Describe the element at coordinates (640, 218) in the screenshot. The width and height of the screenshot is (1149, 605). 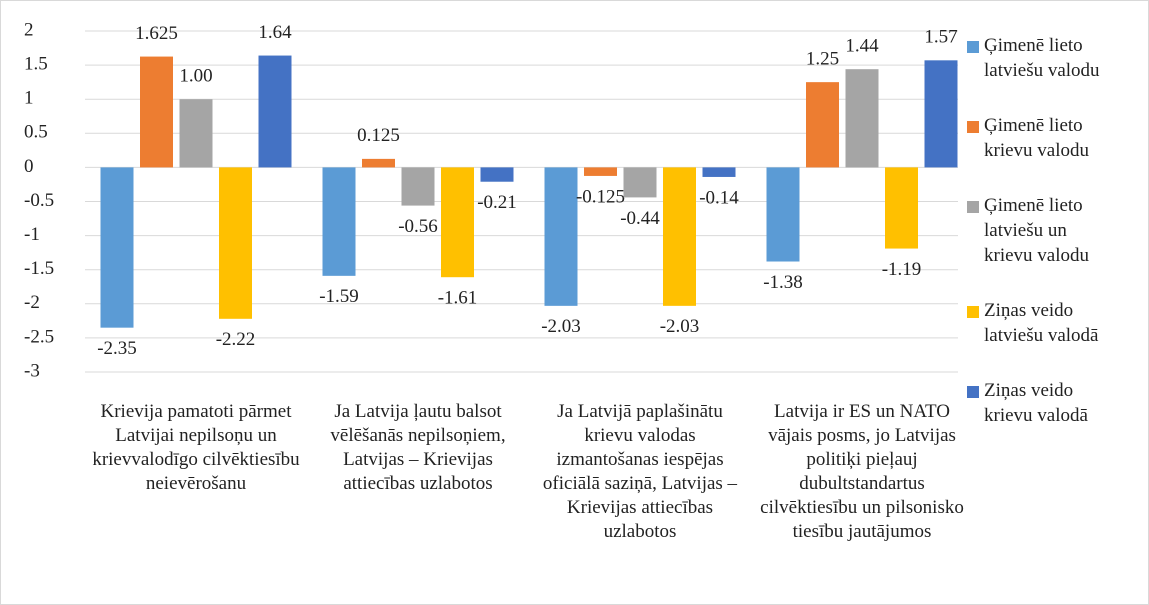
I see `data-label: -0.44` at that location.